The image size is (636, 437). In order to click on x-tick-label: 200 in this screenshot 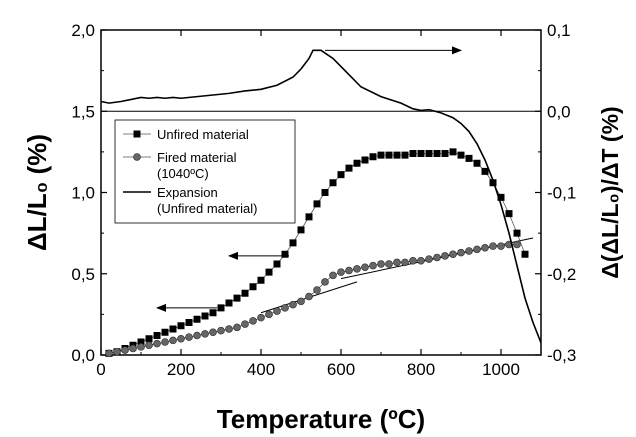, I will do `click(181, 369)`.